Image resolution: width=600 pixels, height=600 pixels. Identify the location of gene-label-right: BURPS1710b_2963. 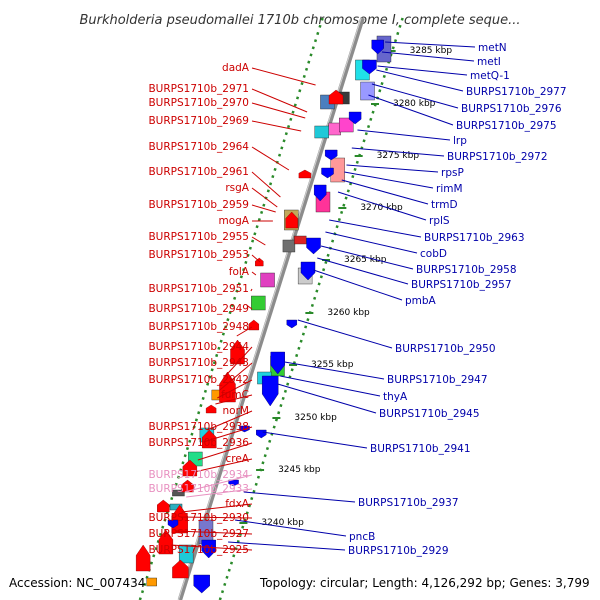
(474, 238).